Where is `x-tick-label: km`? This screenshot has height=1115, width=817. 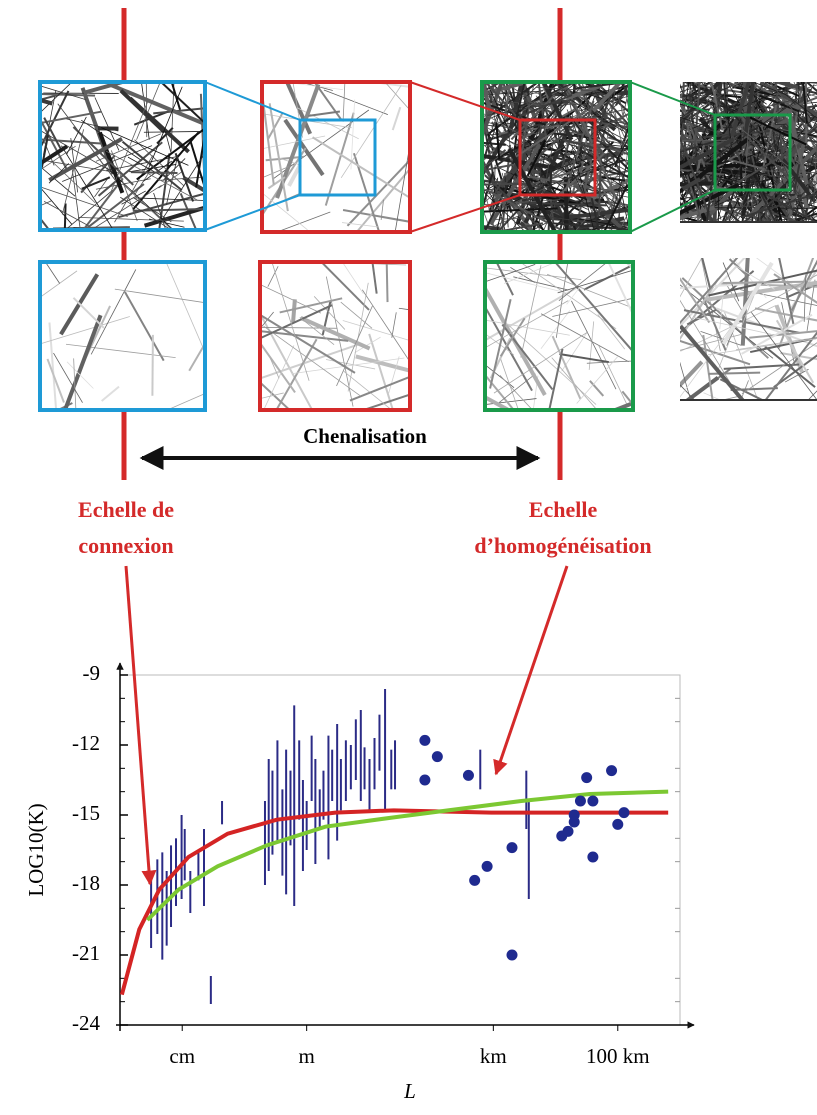
x-tick-label: km is located at coordinates (493, 1056).